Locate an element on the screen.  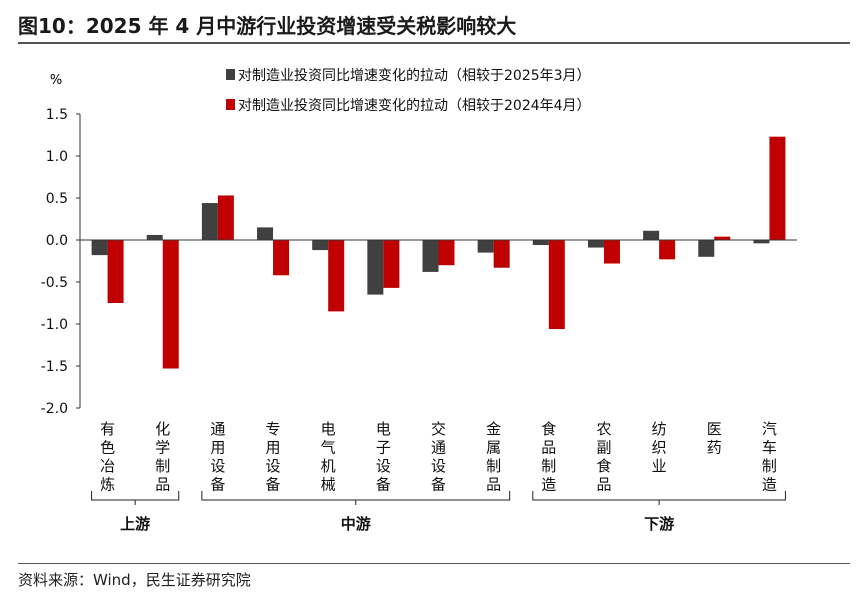
x-tick-label: 食品制造 is located at coordinates (548, 457).